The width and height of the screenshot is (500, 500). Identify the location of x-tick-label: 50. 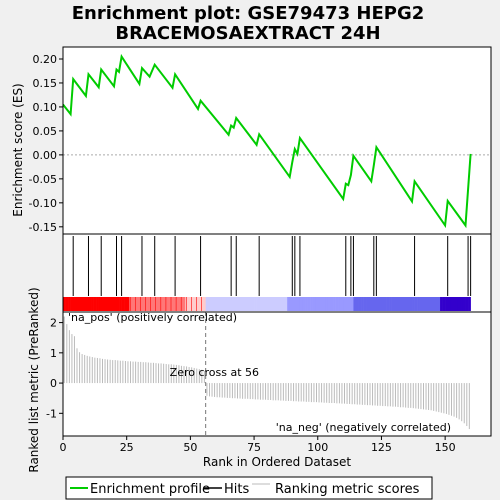
(190, 447).